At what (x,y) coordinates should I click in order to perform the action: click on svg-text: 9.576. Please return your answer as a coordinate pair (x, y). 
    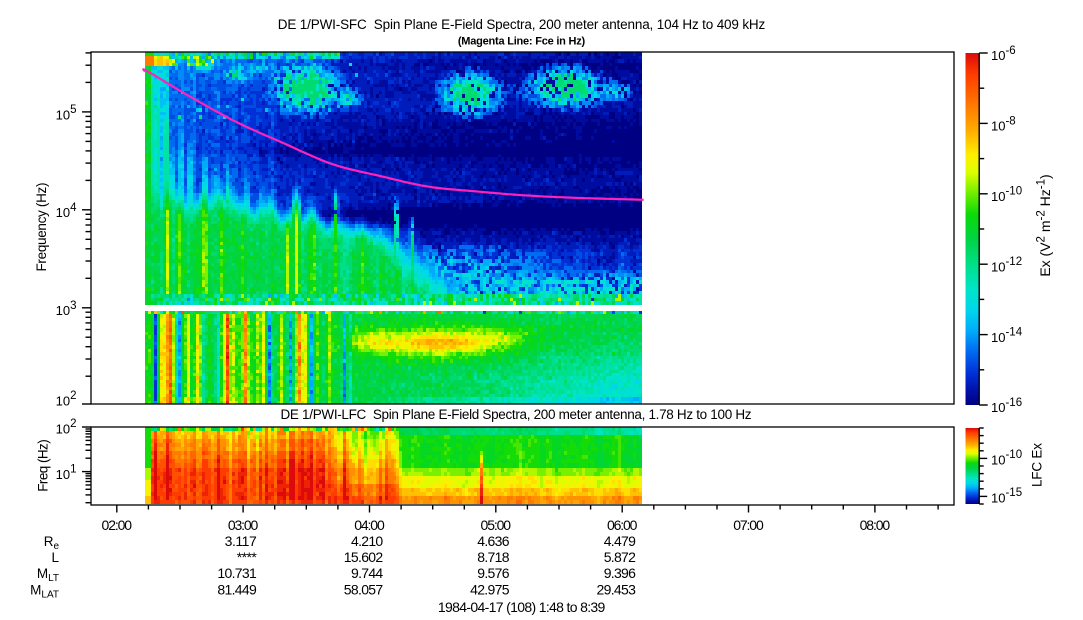
    Looking at the image, I should click on (493, 573).